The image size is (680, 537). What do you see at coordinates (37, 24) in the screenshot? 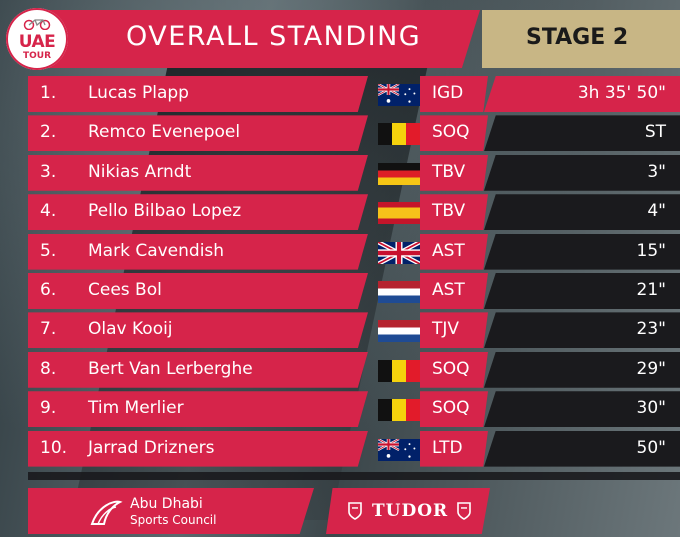
I see `bicycle-icon` at bounding box center [37, 24].